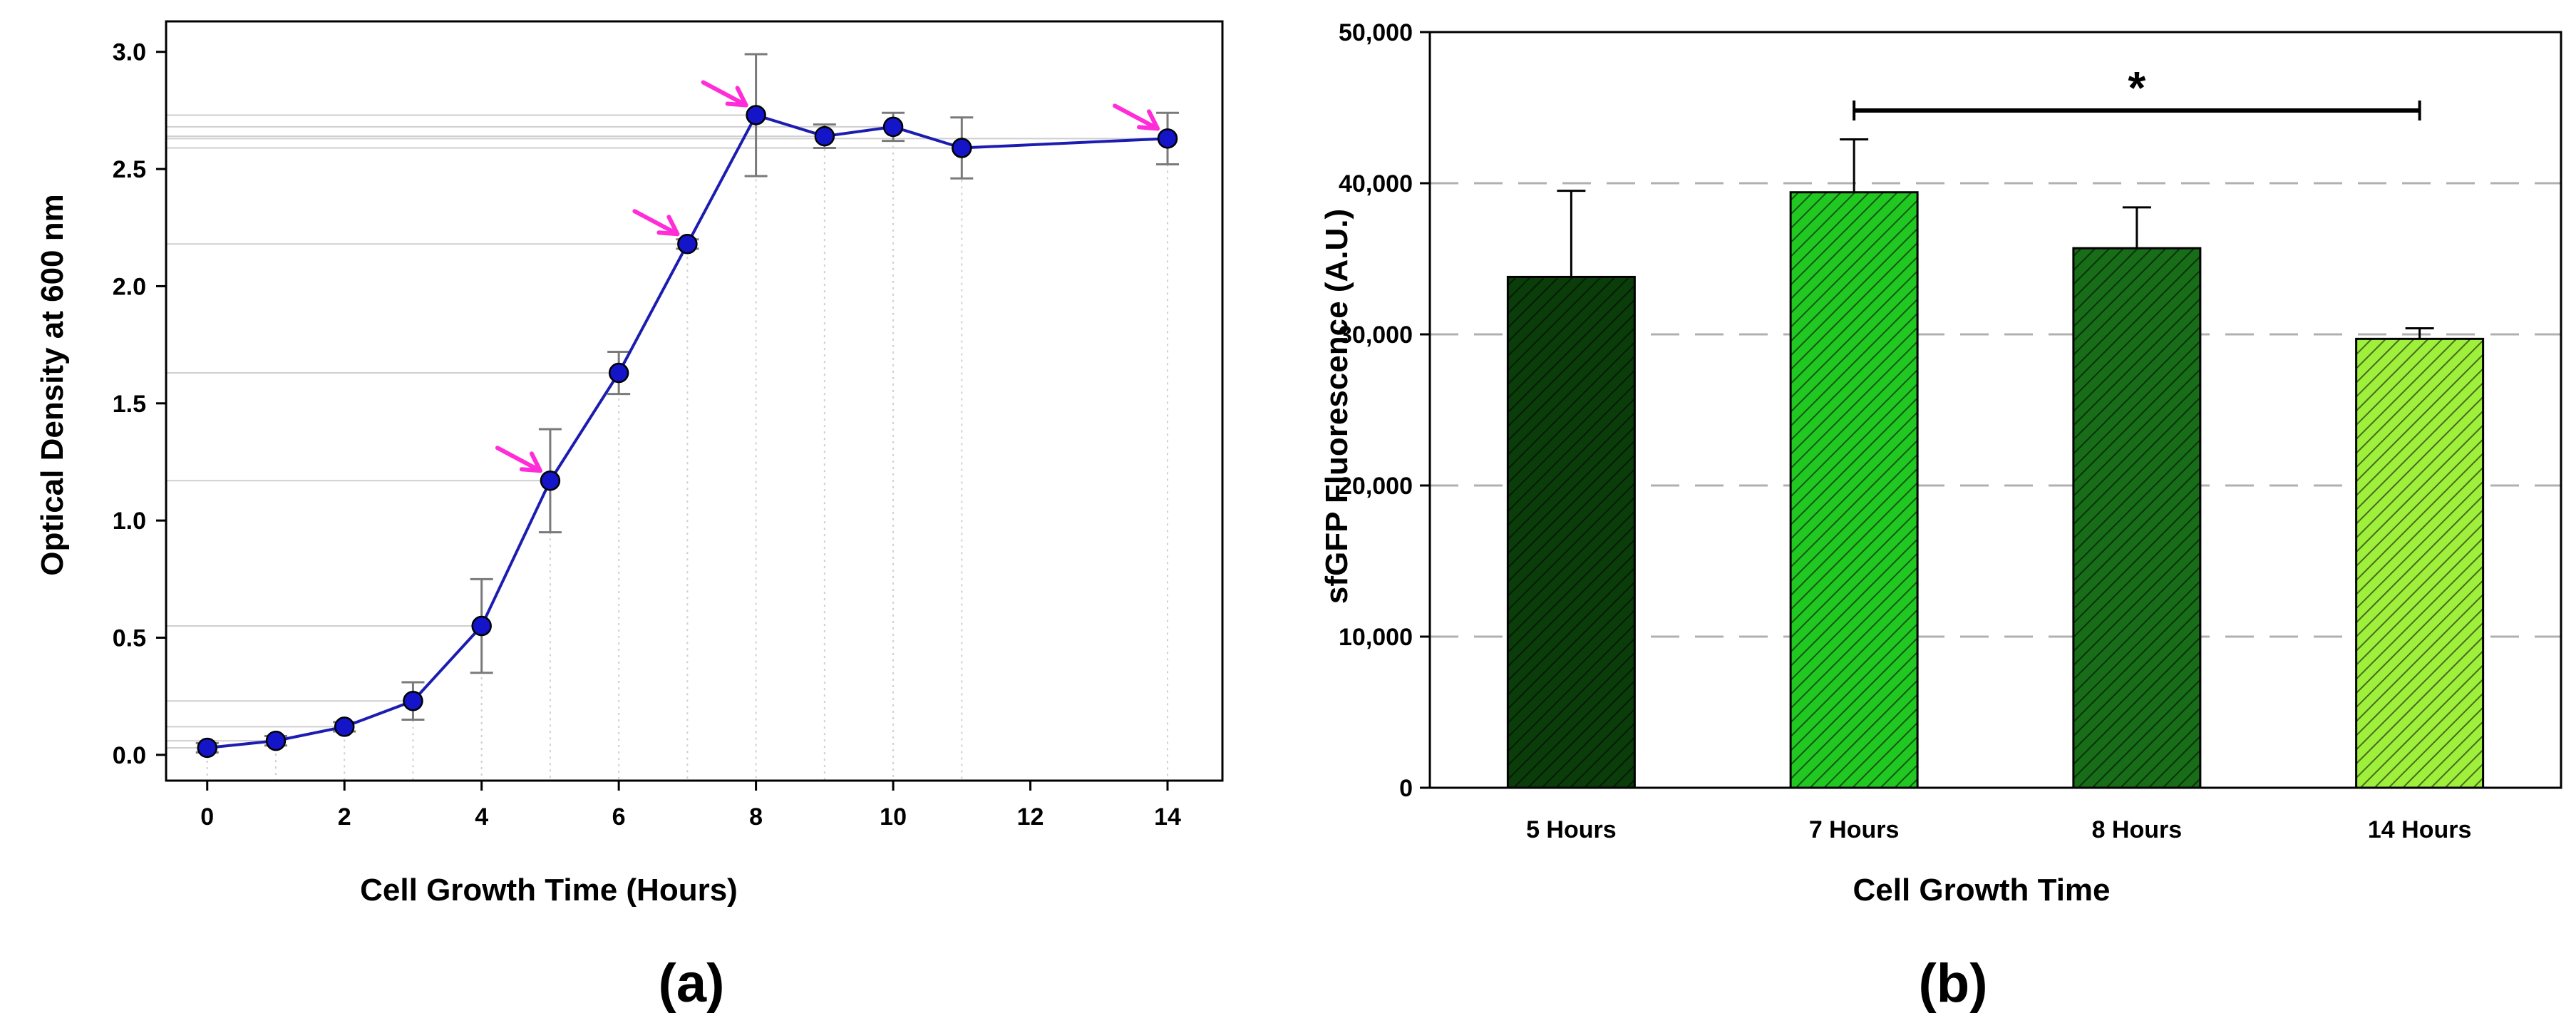  Describe the element at coordinates (2137, 829) in the screenshot. I see `x-tick-label: 8 Hours` at that location.